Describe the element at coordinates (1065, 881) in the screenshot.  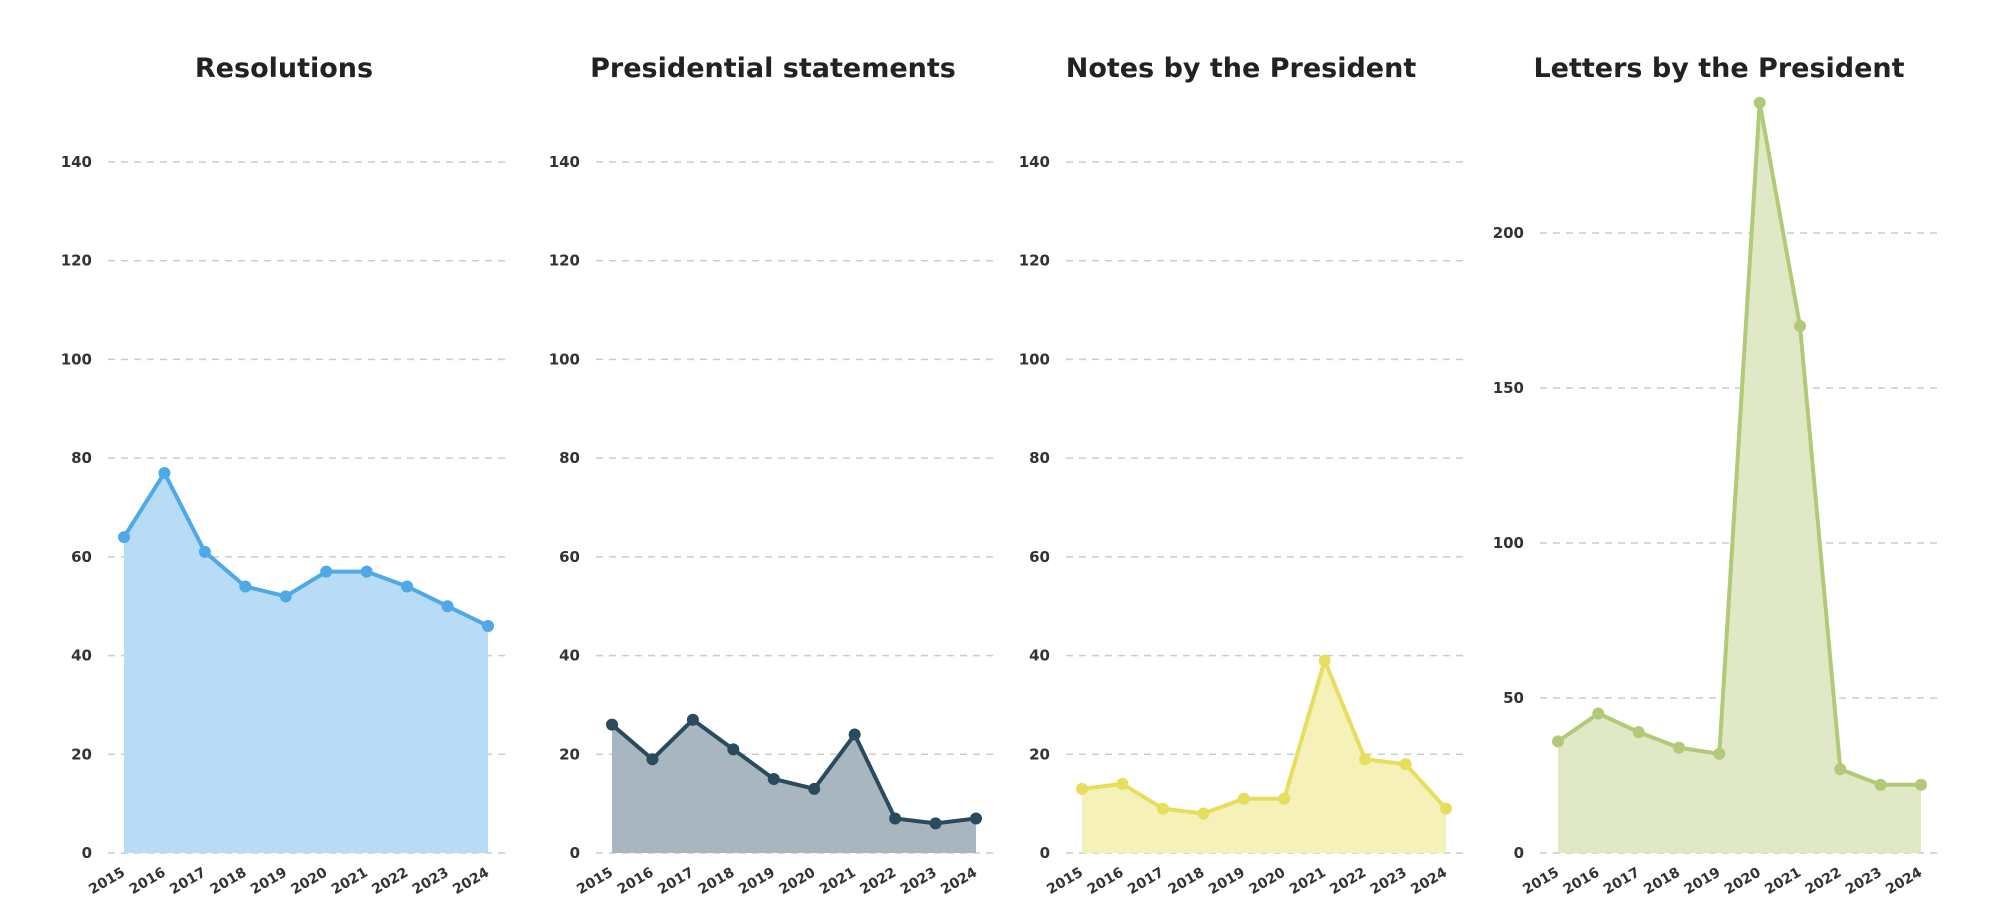
I see `x-tick-label: 2015` at that location.